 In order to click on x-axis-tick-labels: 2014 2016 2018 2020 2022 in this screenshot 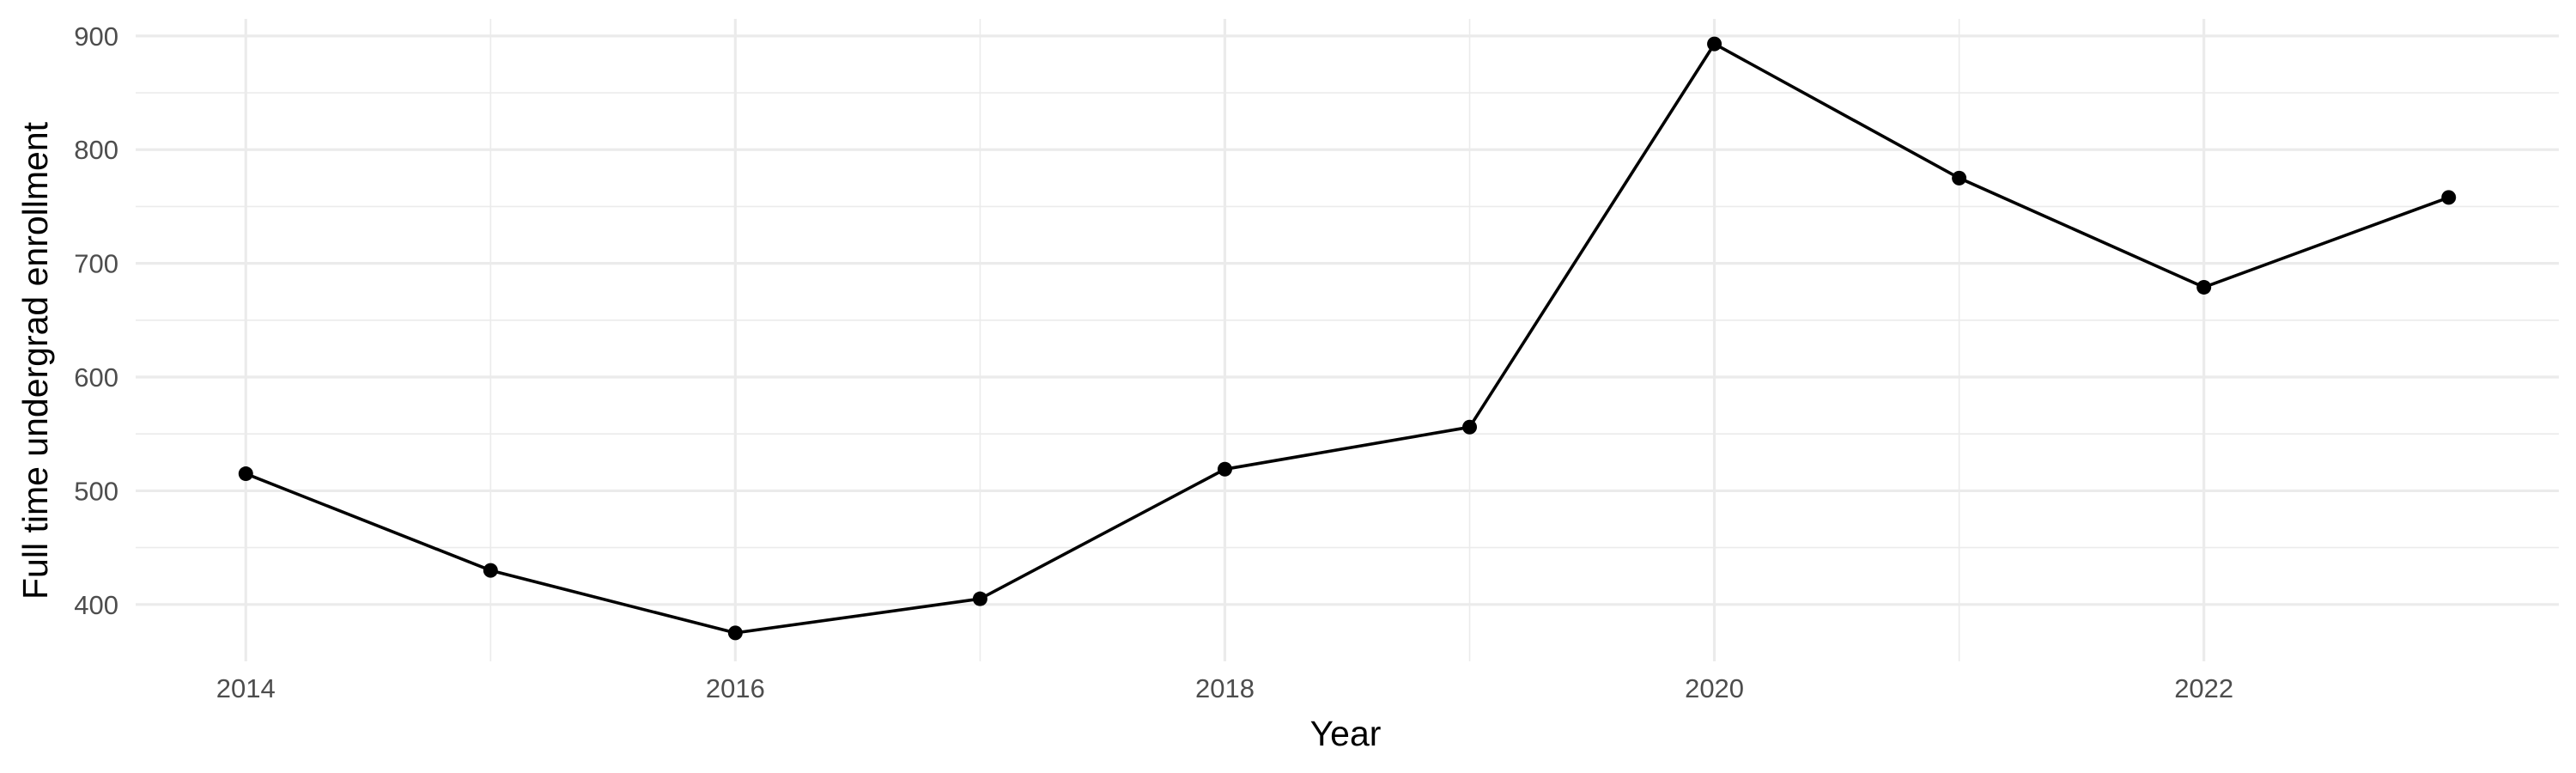, I will do `click(1224, 688)`.